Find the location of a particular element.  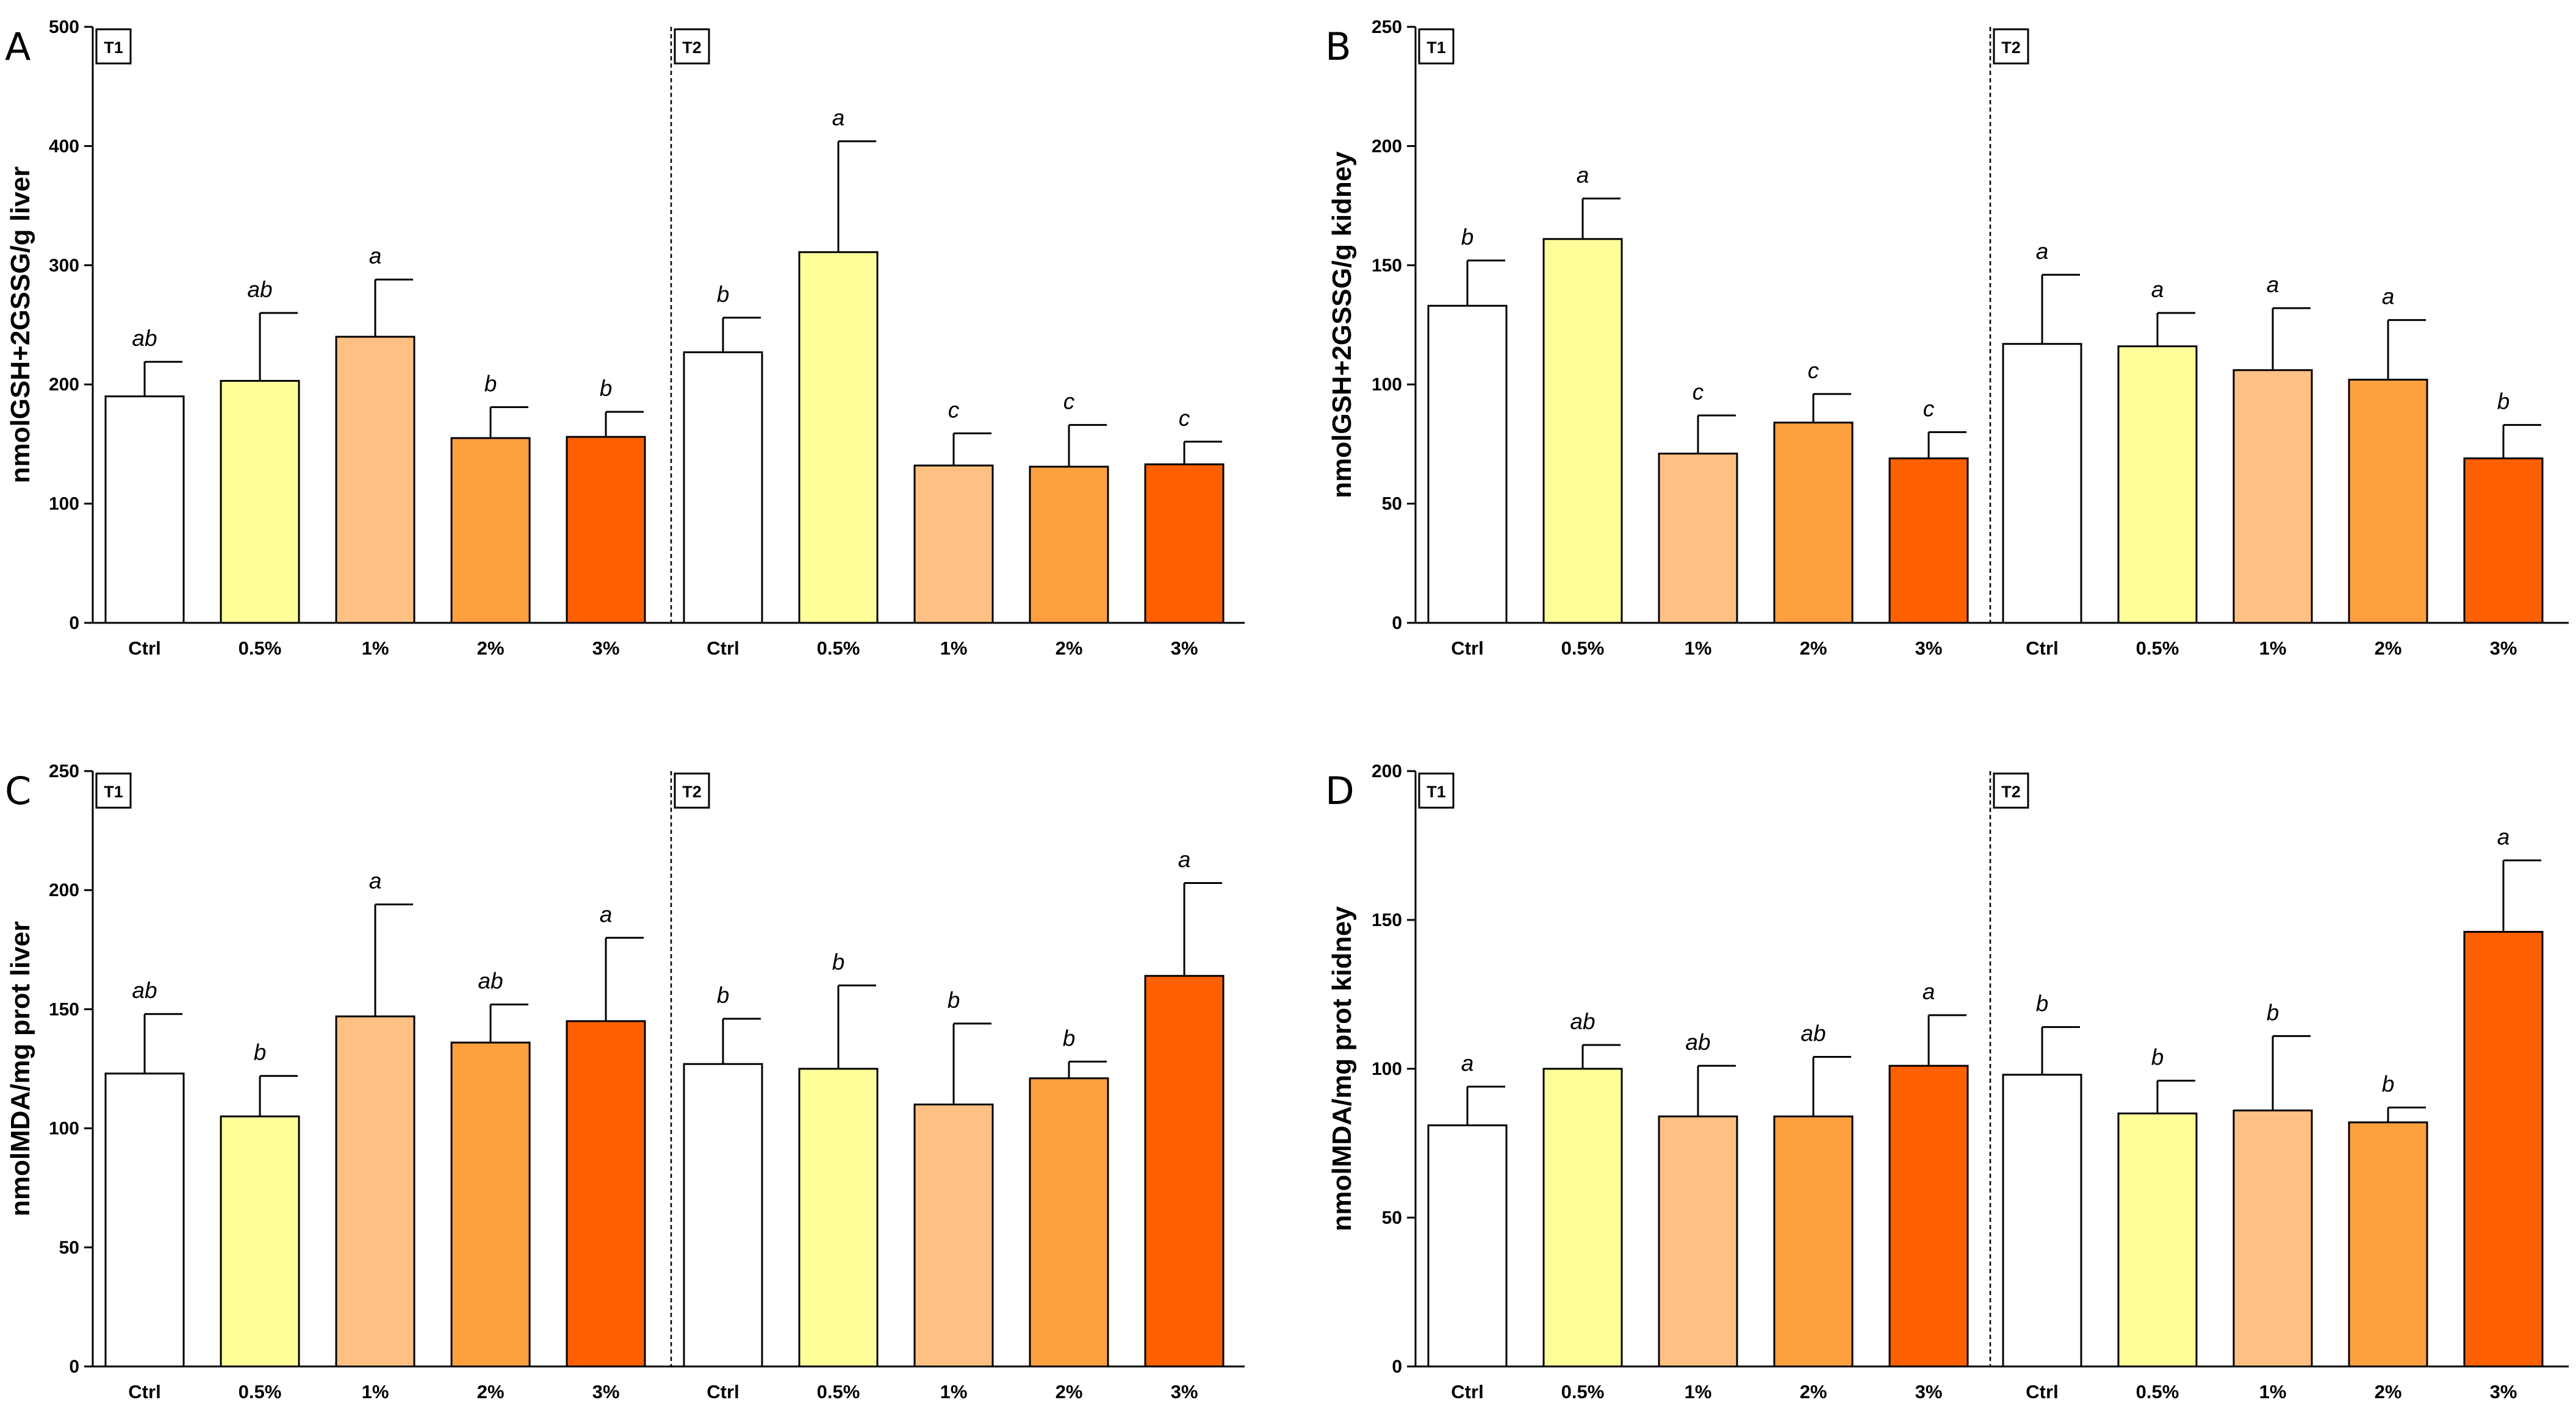

panel-a-ytick-label: 300 is located at coordinates (64, 266).